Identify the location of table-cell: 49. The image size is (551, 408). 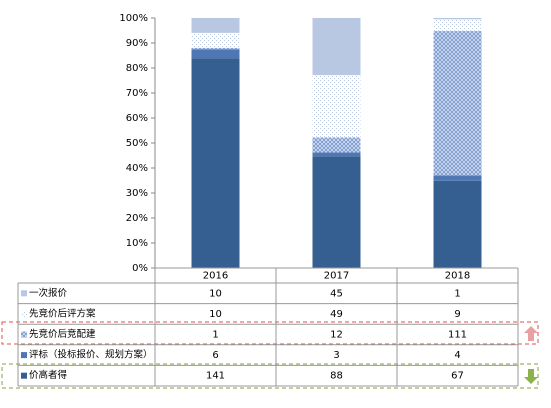
(336, 314).